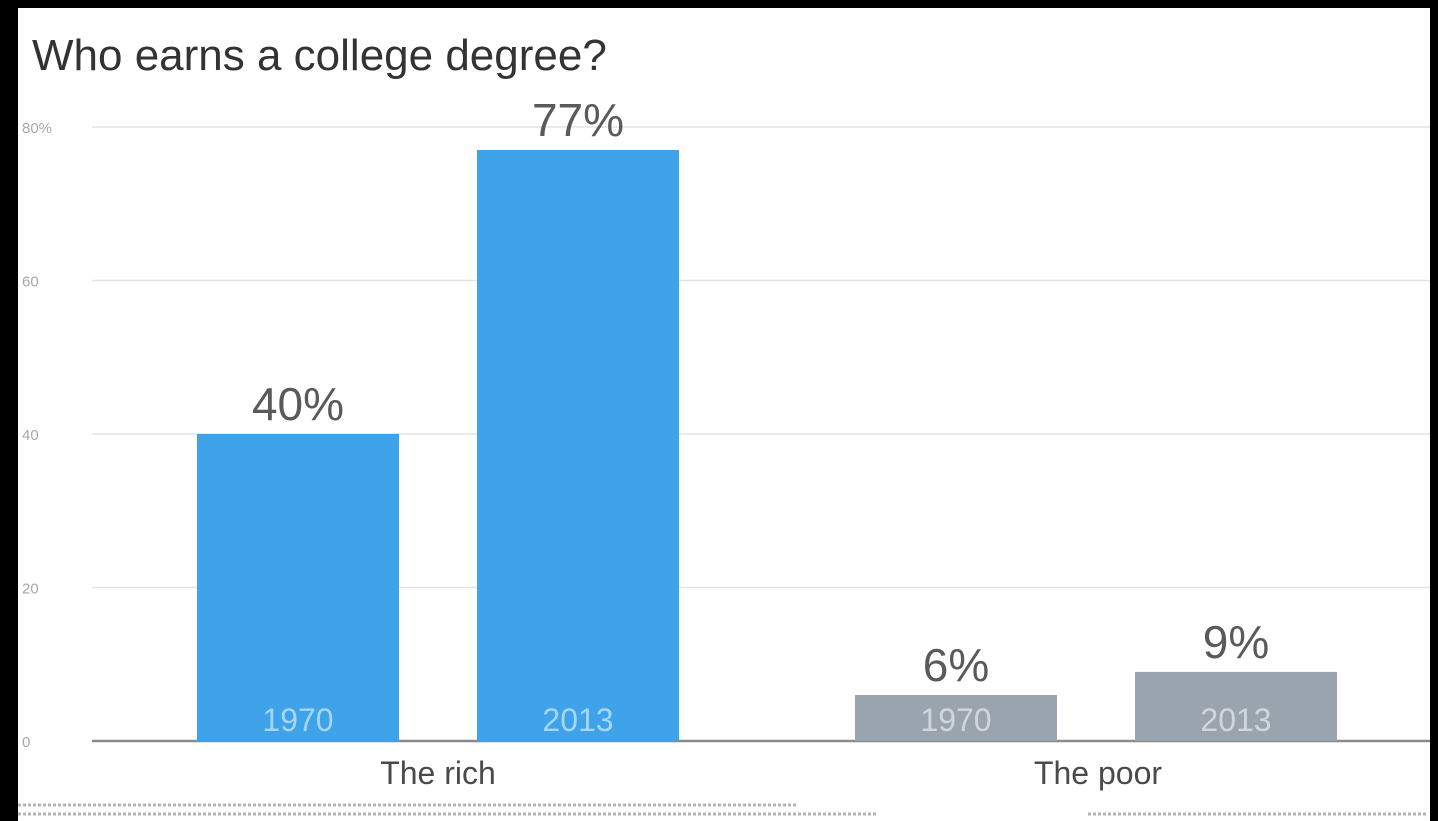 The height and width of the screenshot is (821, 1438). Describe the element at coordinates (319, 55) in the screenshot. I see `chart-title: Who earns a college degree?` at that location.